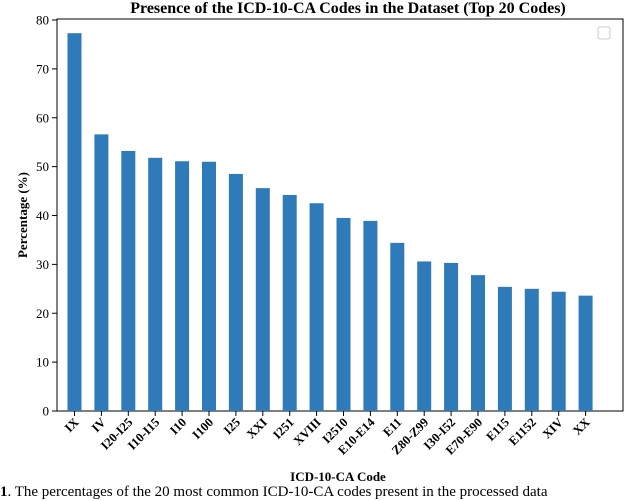  What do you see at coordinates (424, 336) in the screenshot?
I see `bar-z80-z99` at bounding box center [424, 336].